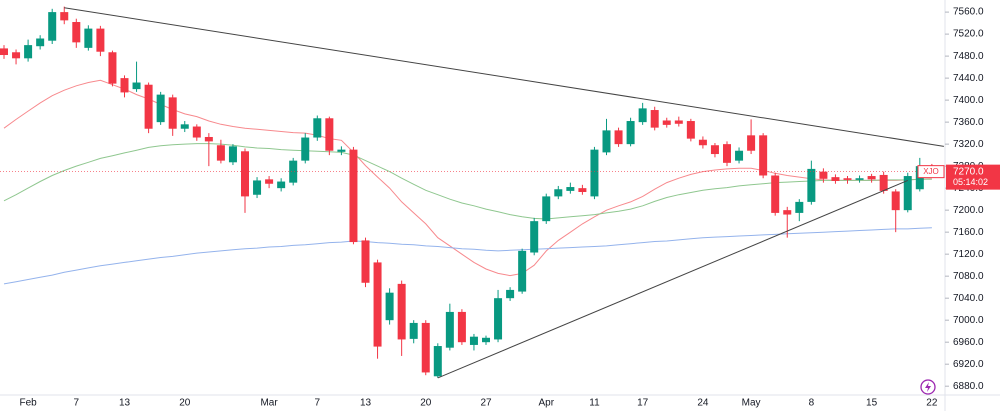 The image size is (1000, 411). I want to click on y-tick-label: 7200.0, so click(968, 210).